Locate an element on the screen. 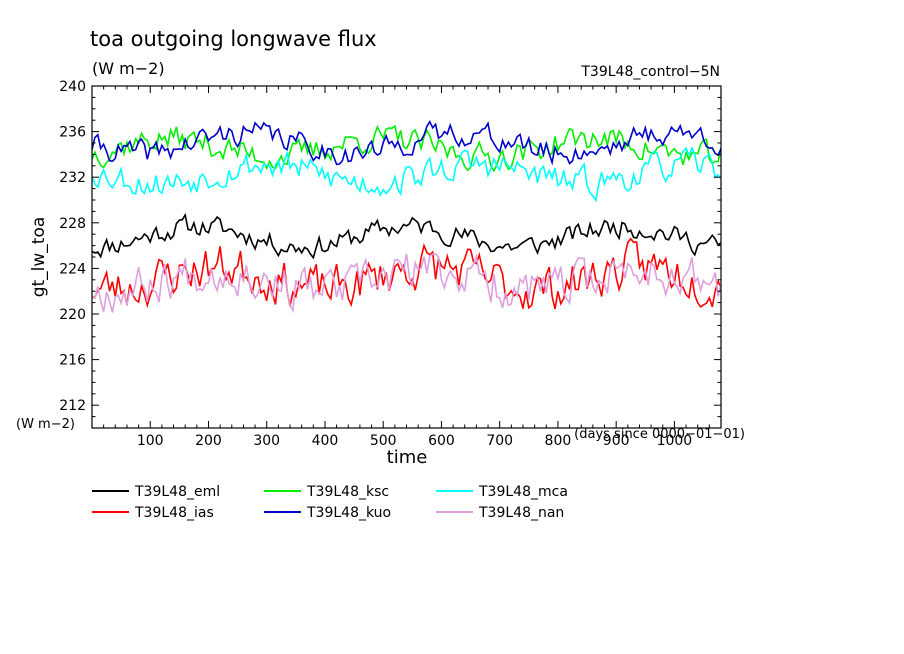 The width and height of the screenshot is (904, 654). legend-label: T39L48_ias is located at coordinates (174, 513).